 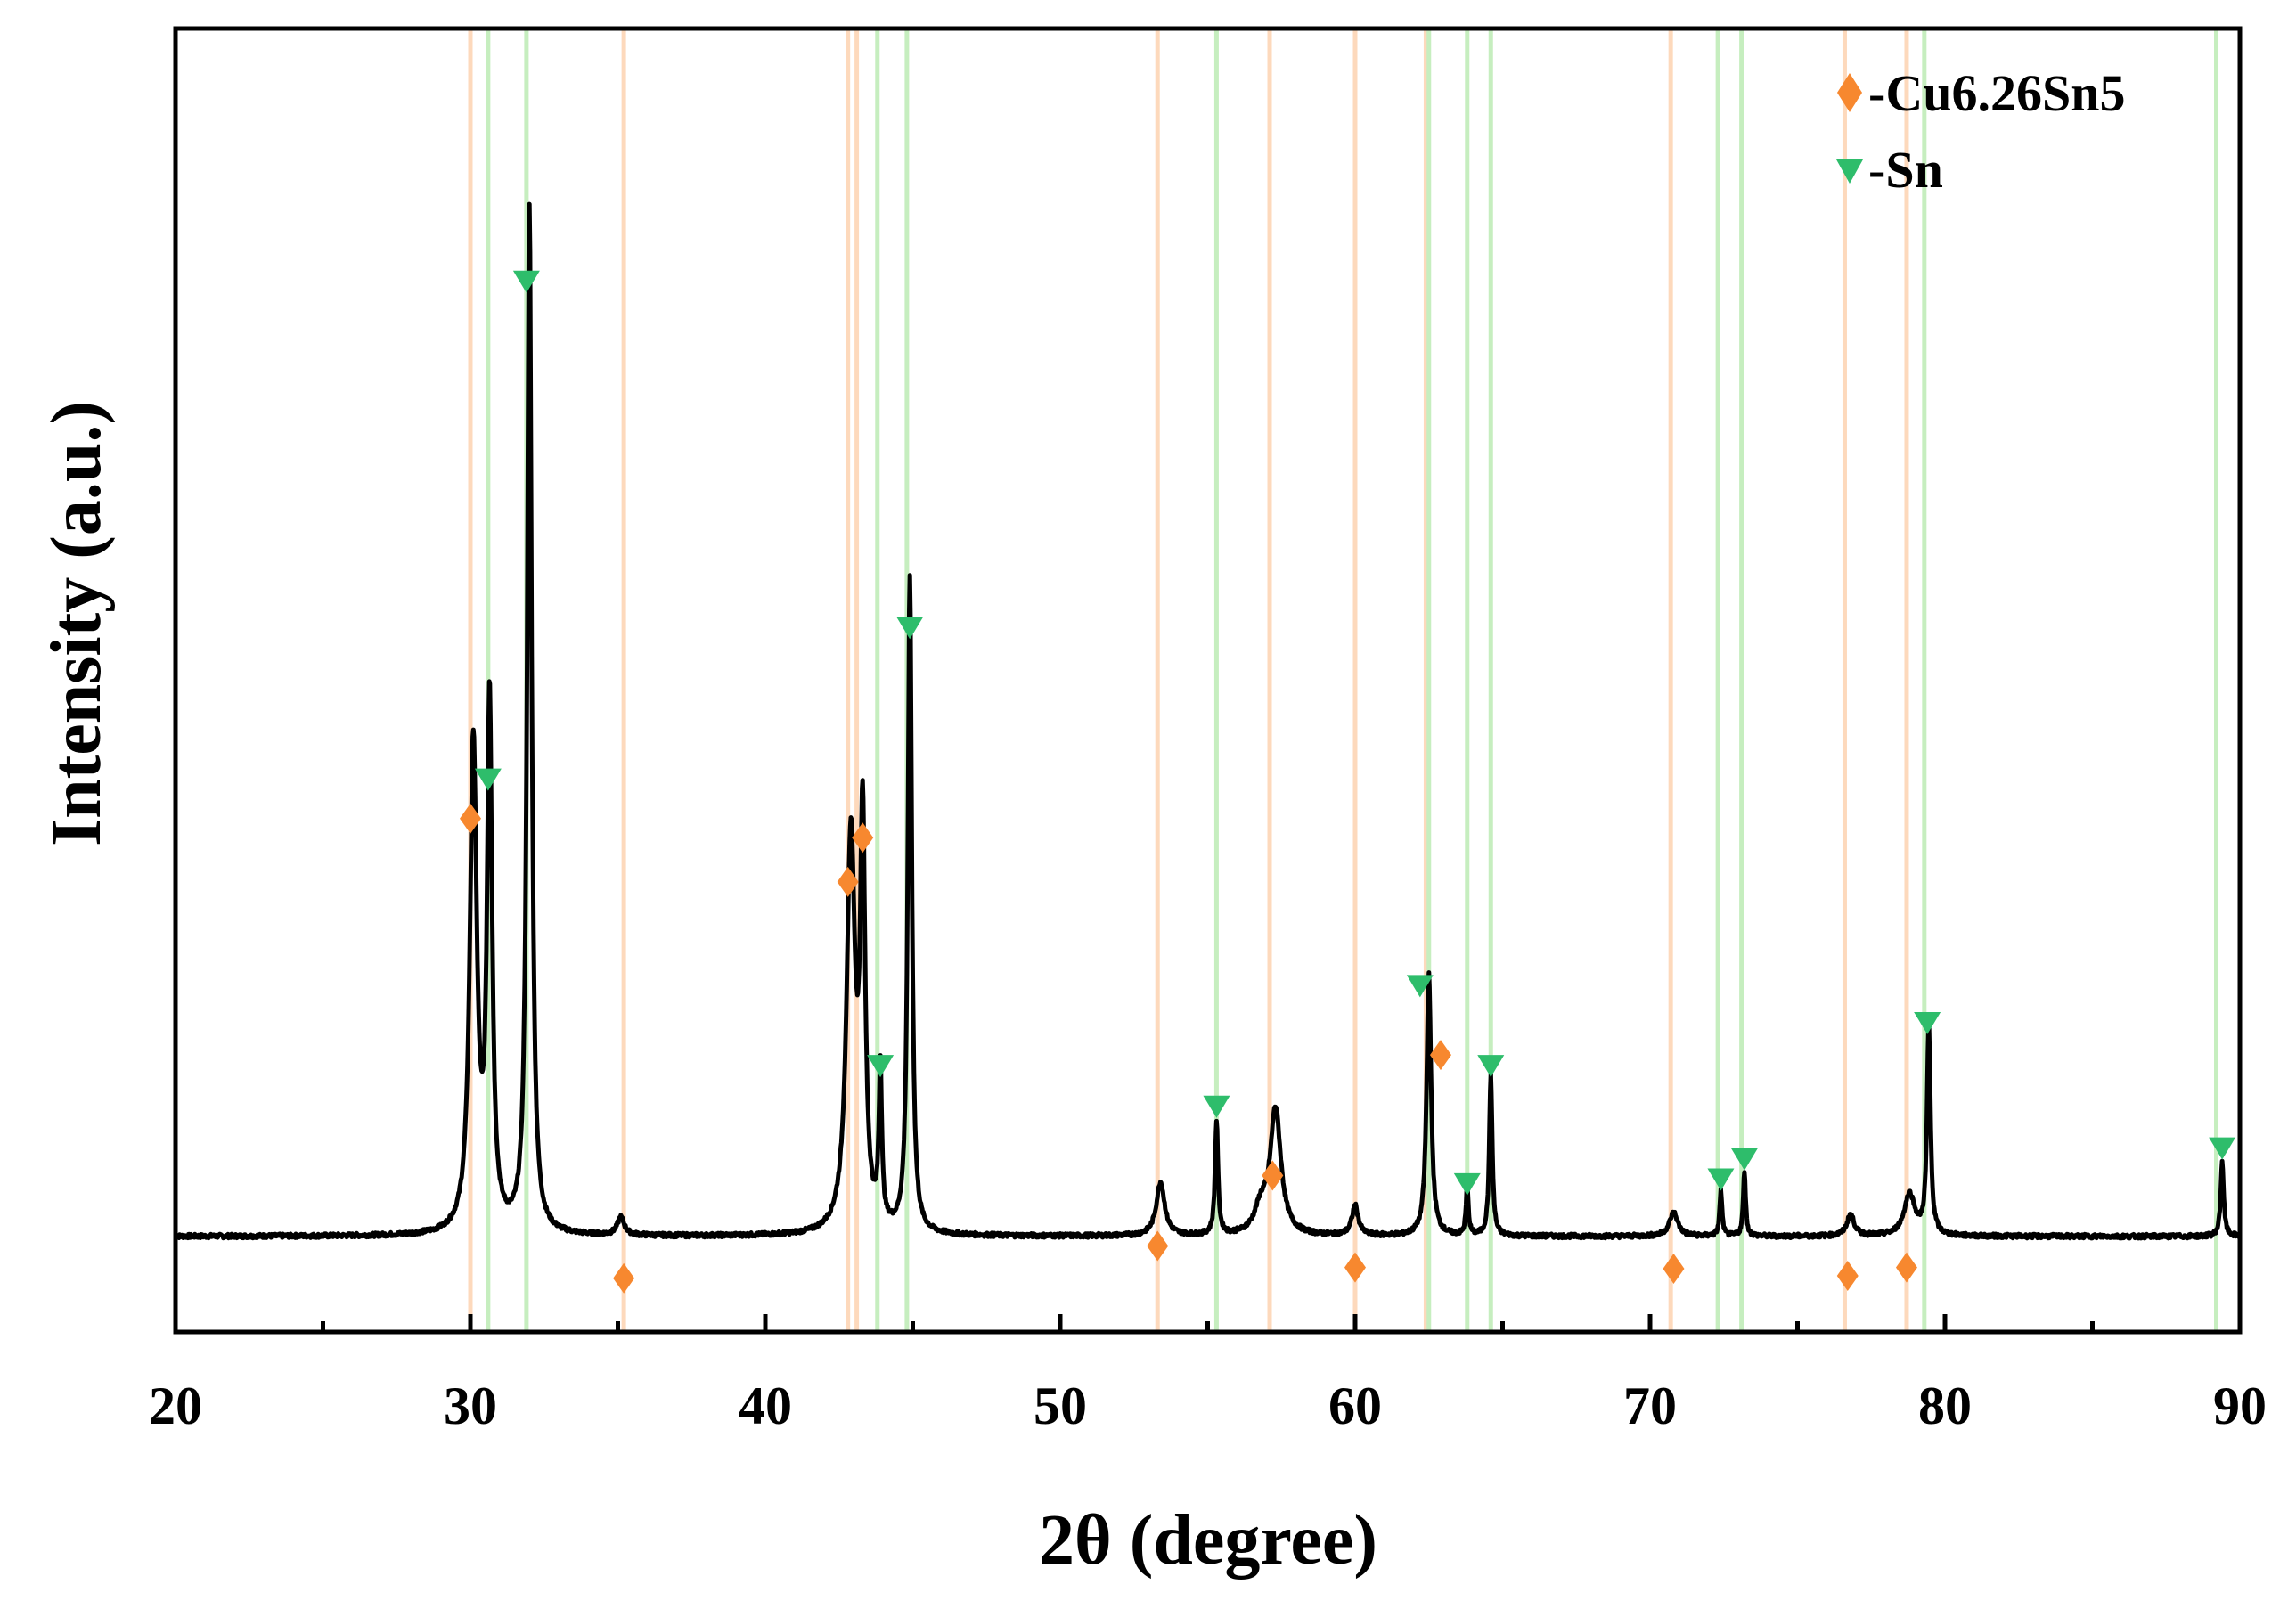 I want to click on legend-diamond-marker, so click(x=1850, y=92).